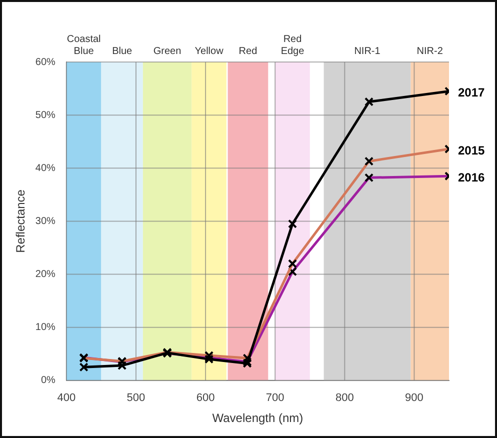  I want to click on x-axis-title: Wavelength (nm), so click(258, 418).